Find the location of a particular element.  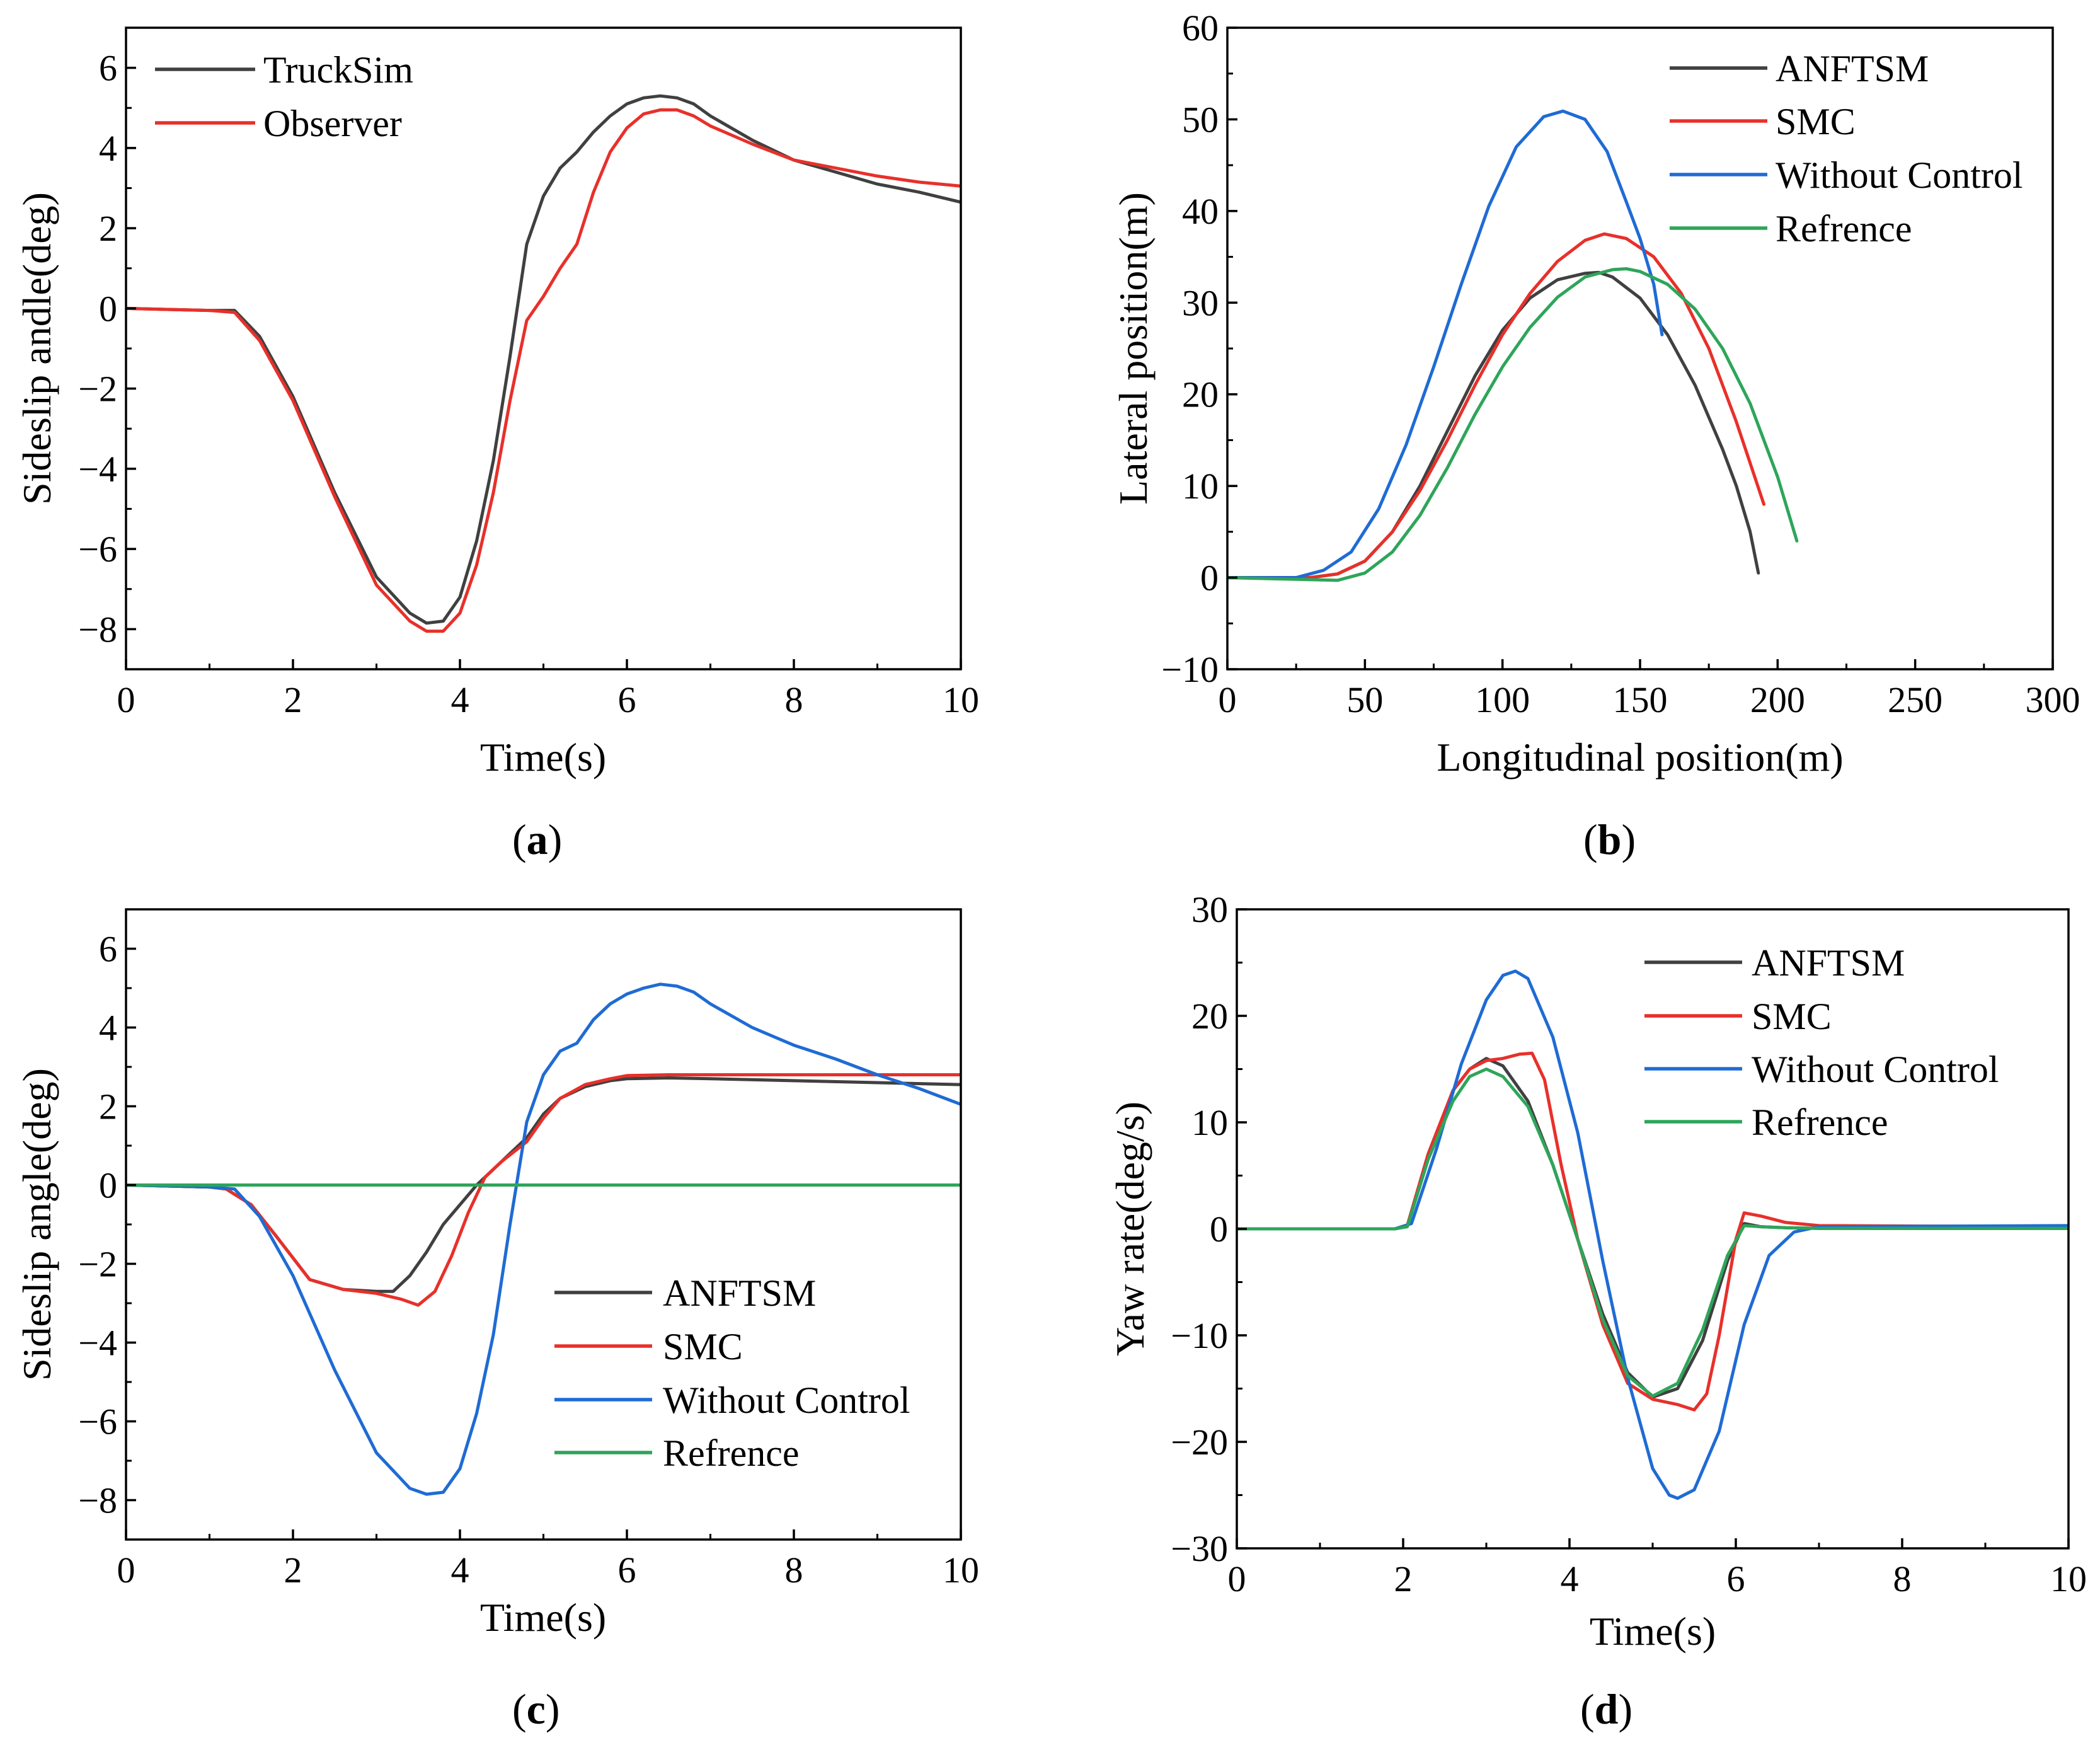

x-tick-label-b-5: 250 is located at coordinates (1915, 699).